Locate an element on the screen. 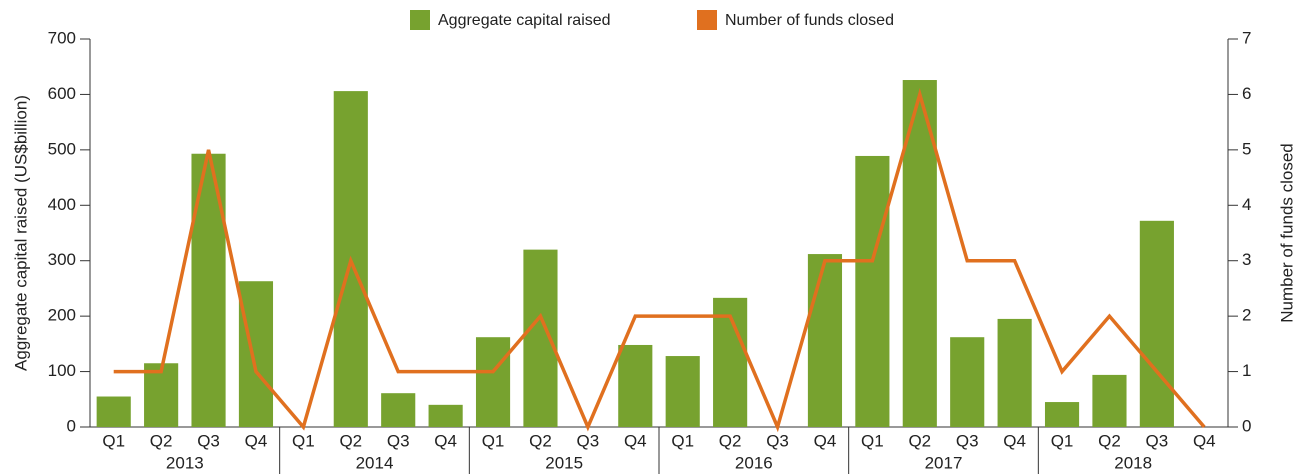 The width and height of the screenshot is (1304, 474). group-label: 2016 is located at coordinates (754, 462).